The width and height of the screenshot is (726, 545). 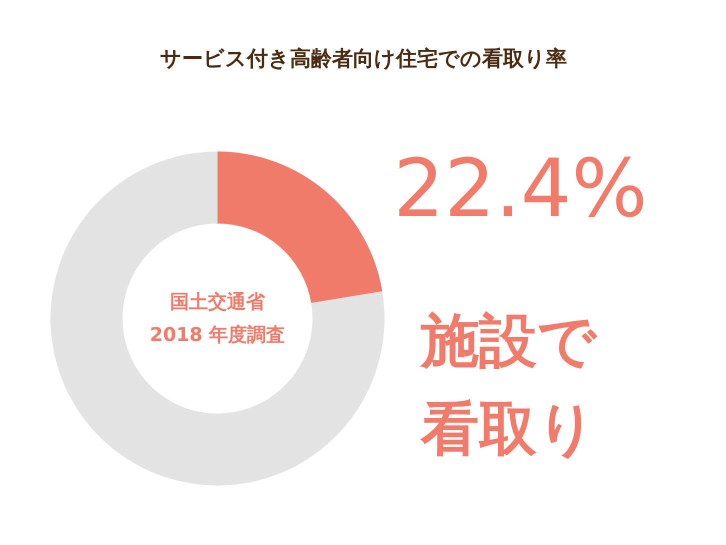 I want to click on text: 看取り, so click(x=508, y=428).